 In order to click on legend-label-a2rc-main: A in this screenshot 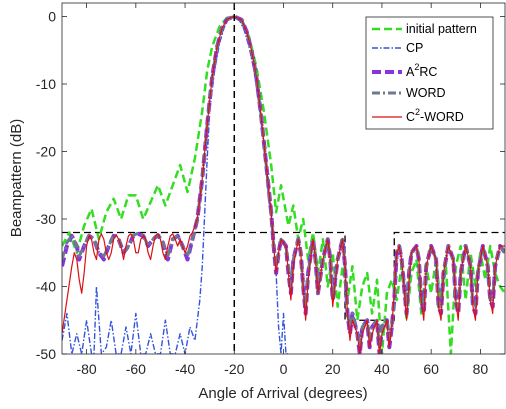, I will do `click(410, 72)`.